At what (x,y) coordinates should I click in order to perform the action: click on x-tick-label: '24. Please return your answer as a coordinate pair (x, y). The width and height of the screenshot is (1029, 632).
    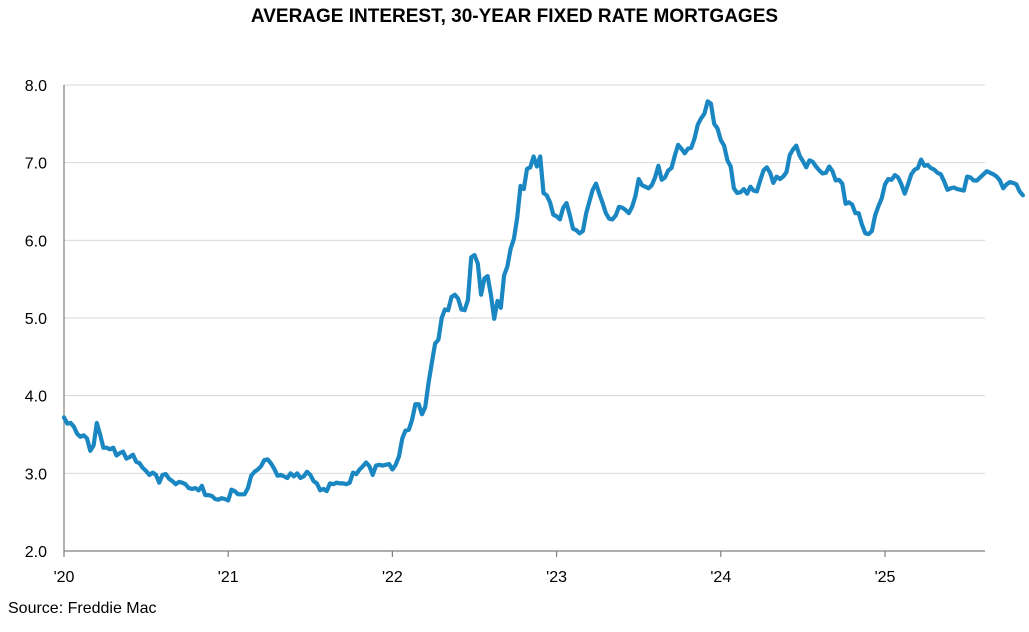
    Looking at the image, I should click on (720, 577).